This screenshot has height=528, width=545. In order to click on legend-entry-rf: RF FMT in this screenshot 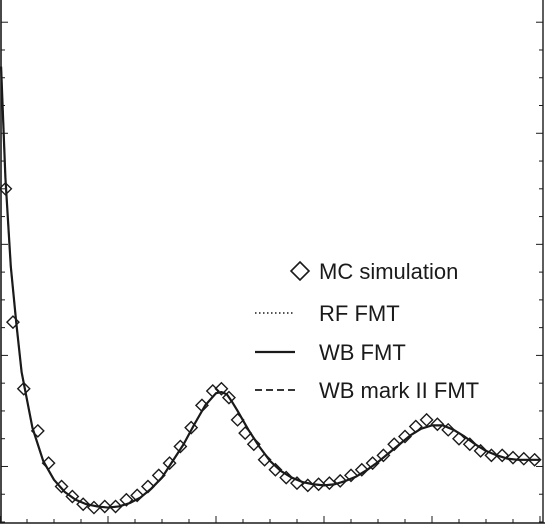, I will do `click(327, 313)`.